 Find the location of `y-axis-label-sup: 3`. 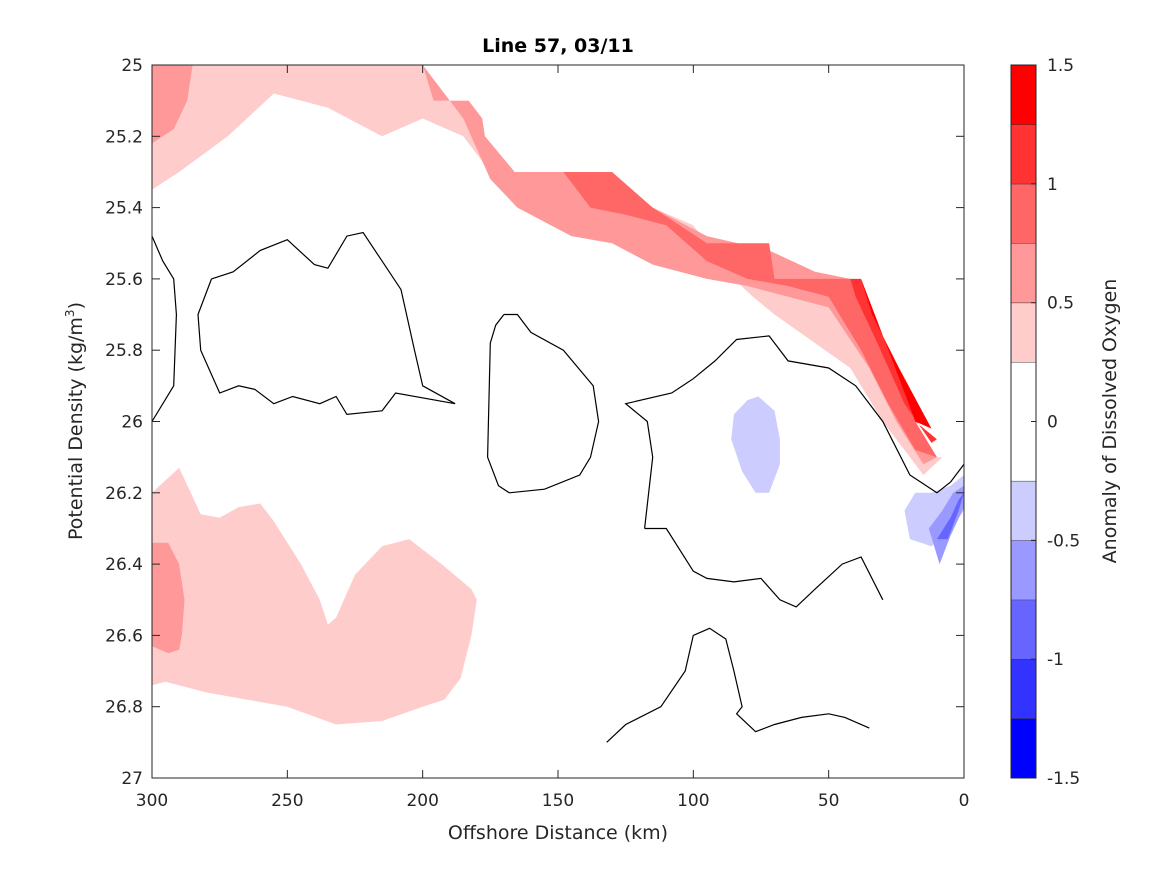

y-axis-label-sup: 3 is located at coordinates (70, 313).